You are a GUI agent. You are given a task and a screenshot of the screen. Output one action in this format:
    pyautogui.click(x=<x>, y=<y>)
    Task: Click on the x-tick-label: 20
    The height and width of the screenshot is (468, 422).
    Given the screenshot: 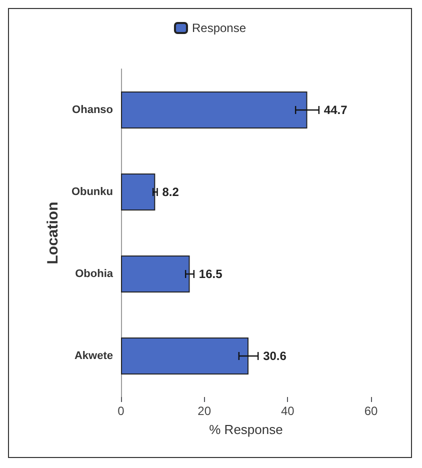 What is the action you would take?
    pyautogui.click(x=205, y=411)
    